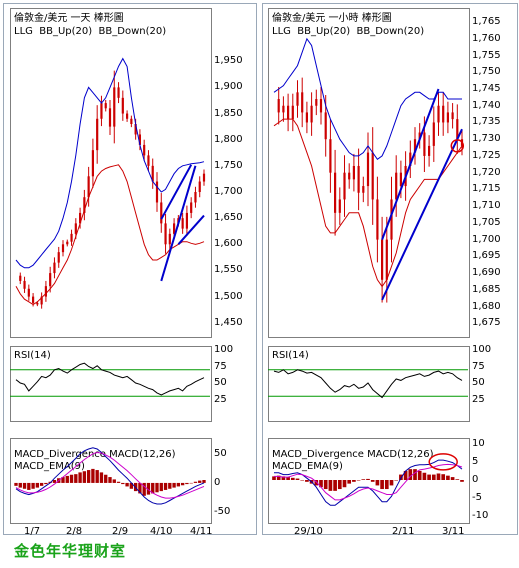 The image size is (519, 568). What do you see at coordinates (486, 55) in the screenshot?
I see `y-tick-label: 1,755` at bounding box center [486, 55].